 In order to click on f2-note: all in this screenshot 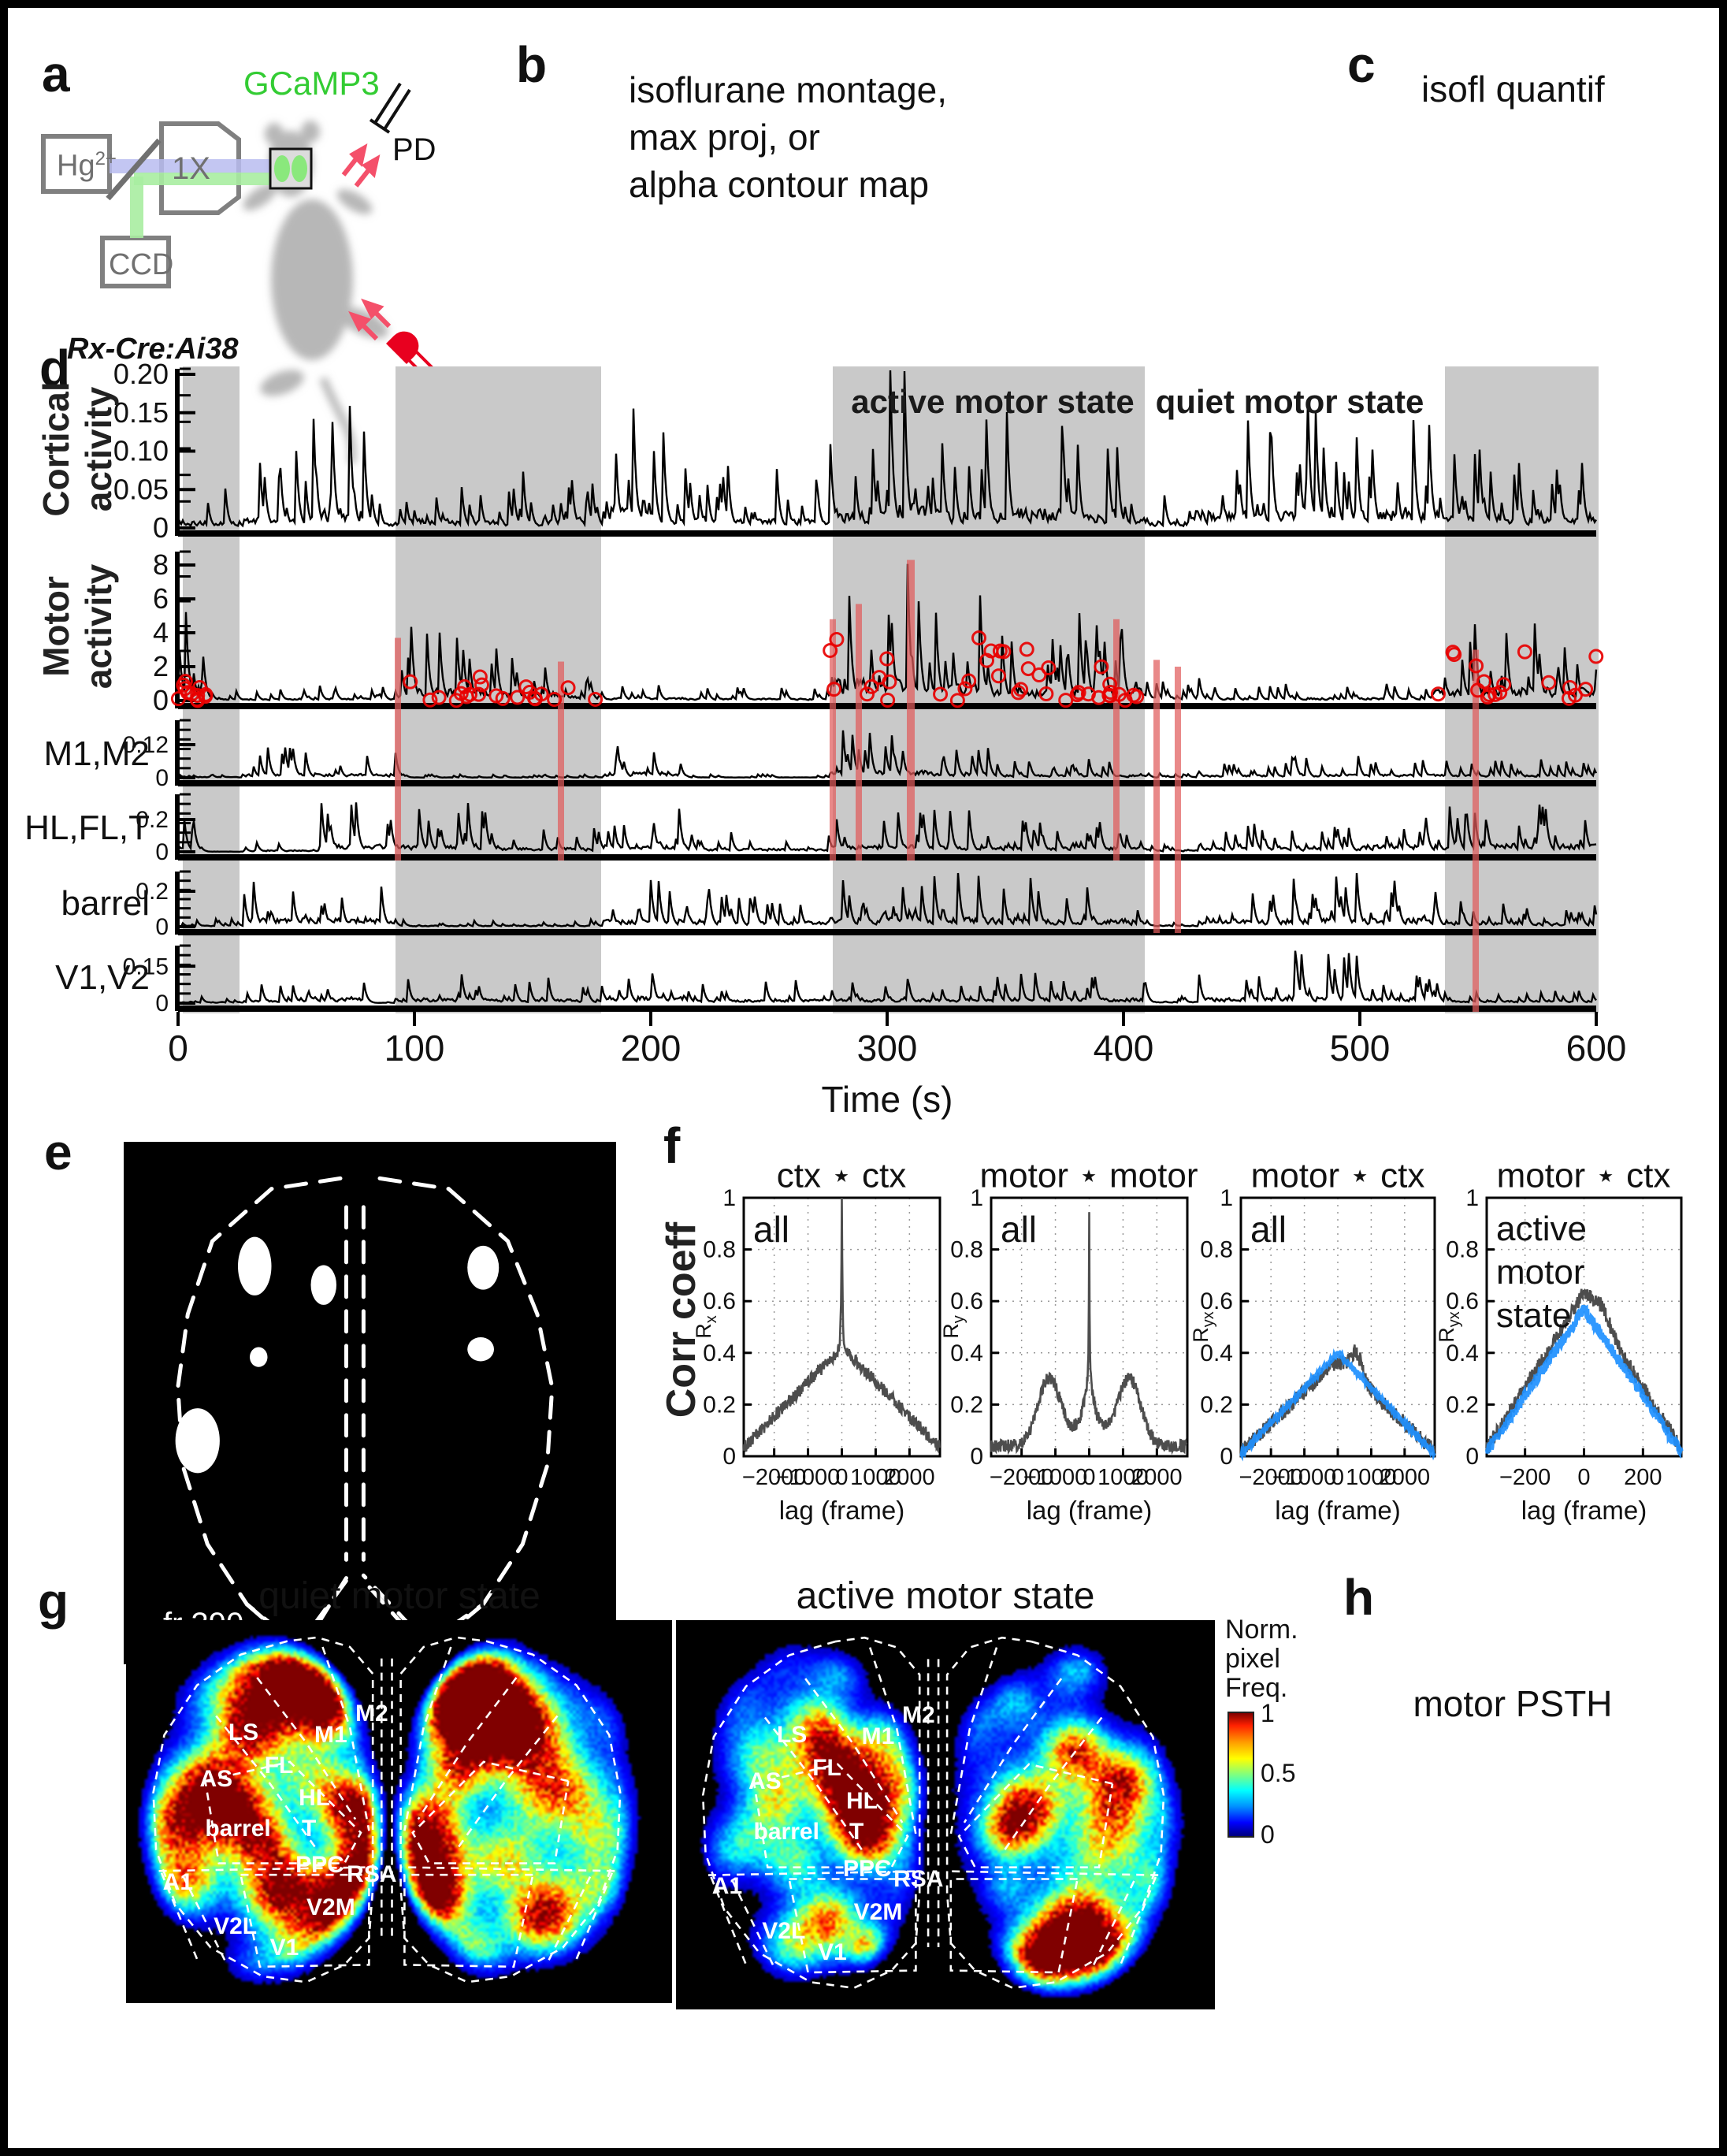, I will do `click(1020, 1229)`.